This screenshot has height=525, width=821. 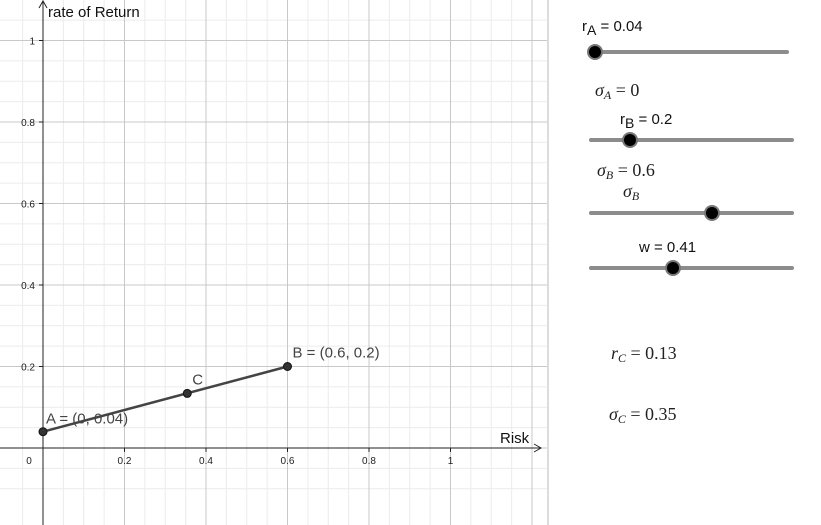 I want to click on sigma-b-text: σB = 0.6, so click(x=626, y=171).